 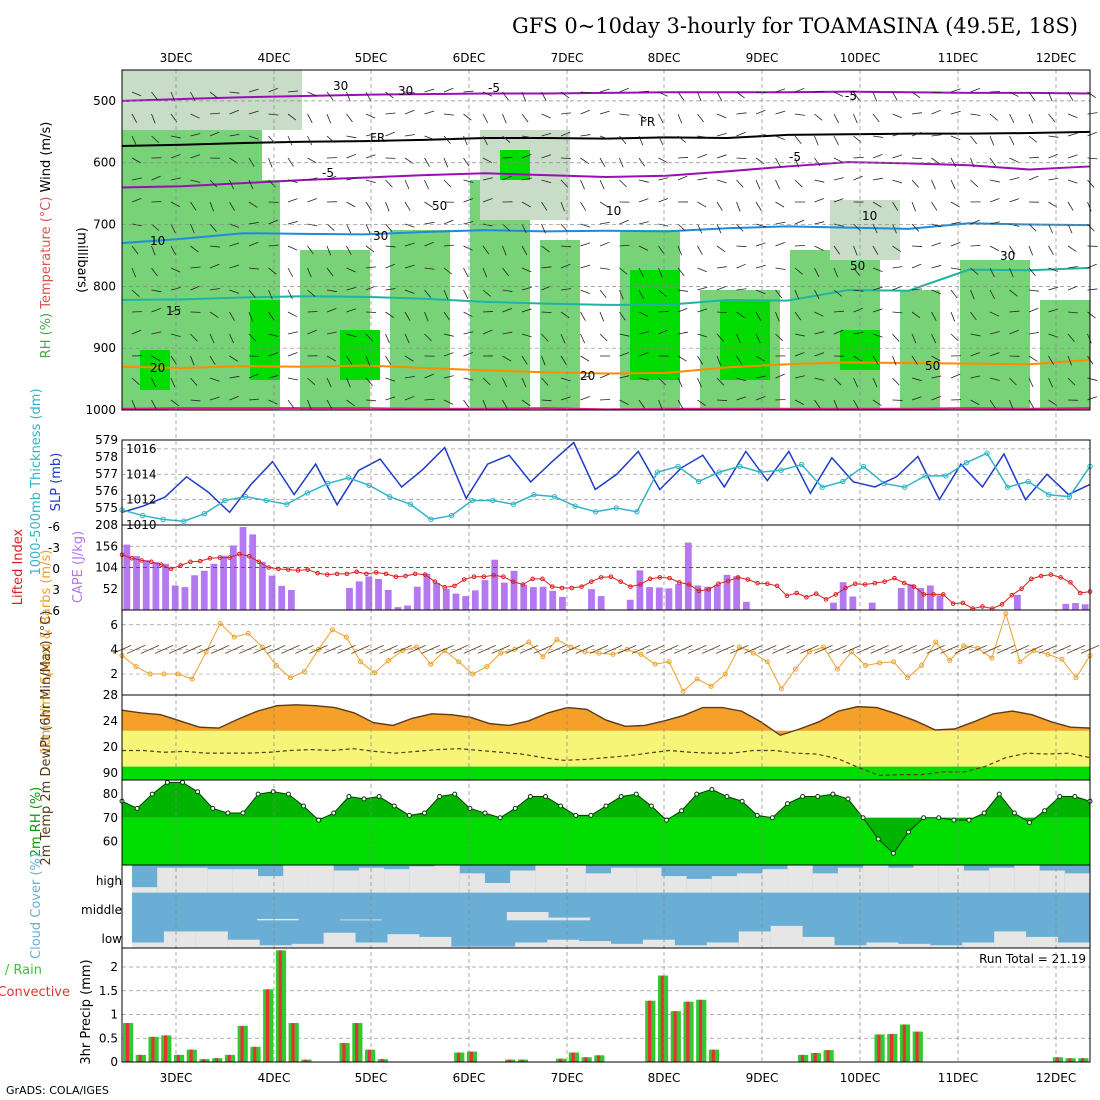 I want to click on precip-convective-bar, so click(x=458, y=1057).